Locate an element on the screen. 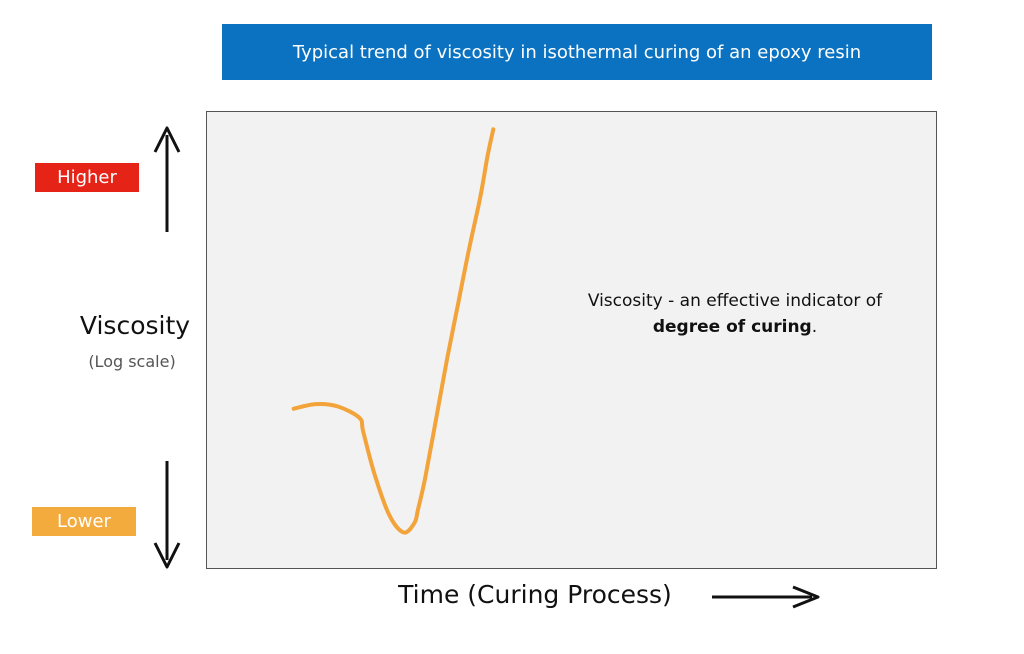  x-axis-label: Time (Curing Process) is located at coordinates (535, 594).